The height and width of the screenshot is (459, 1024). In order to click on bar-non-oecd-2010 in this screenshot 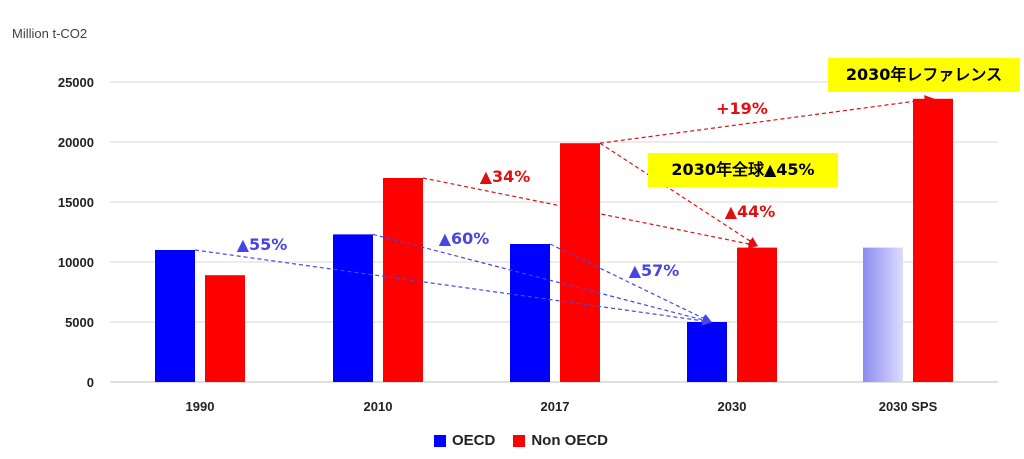, I will do `click(403, 280)`.